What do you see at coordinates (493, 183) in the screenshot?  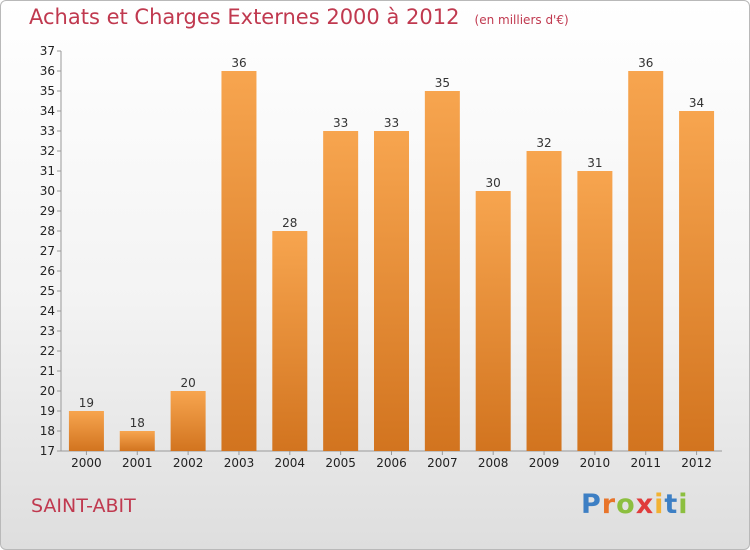 I see `value-label-2008: 30` at bounding box center [493, 183].